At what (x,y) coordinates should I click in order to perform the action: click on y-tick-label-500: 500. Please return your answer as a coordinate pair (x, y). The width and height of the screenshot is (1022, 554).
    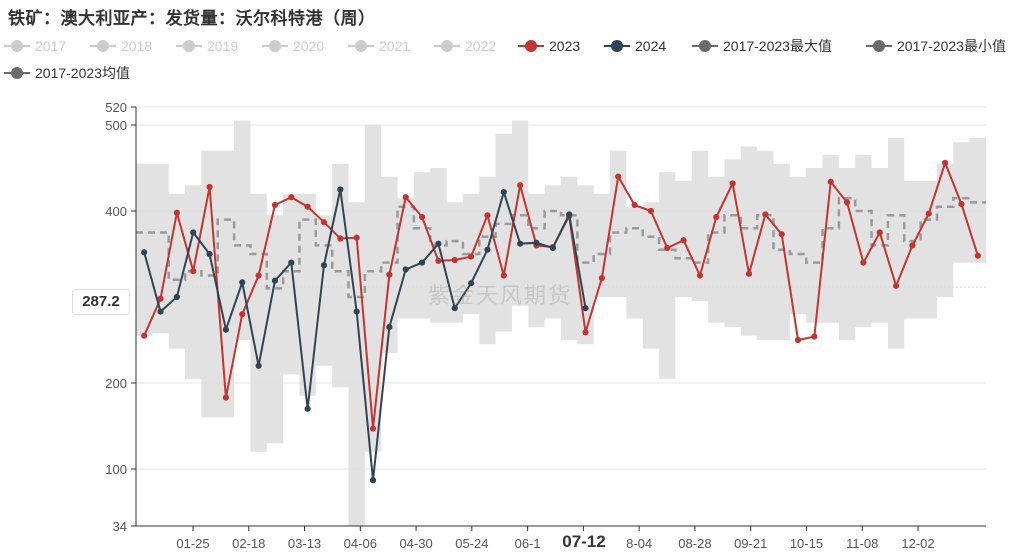
    Looking at the image, I should click on (116, 125).